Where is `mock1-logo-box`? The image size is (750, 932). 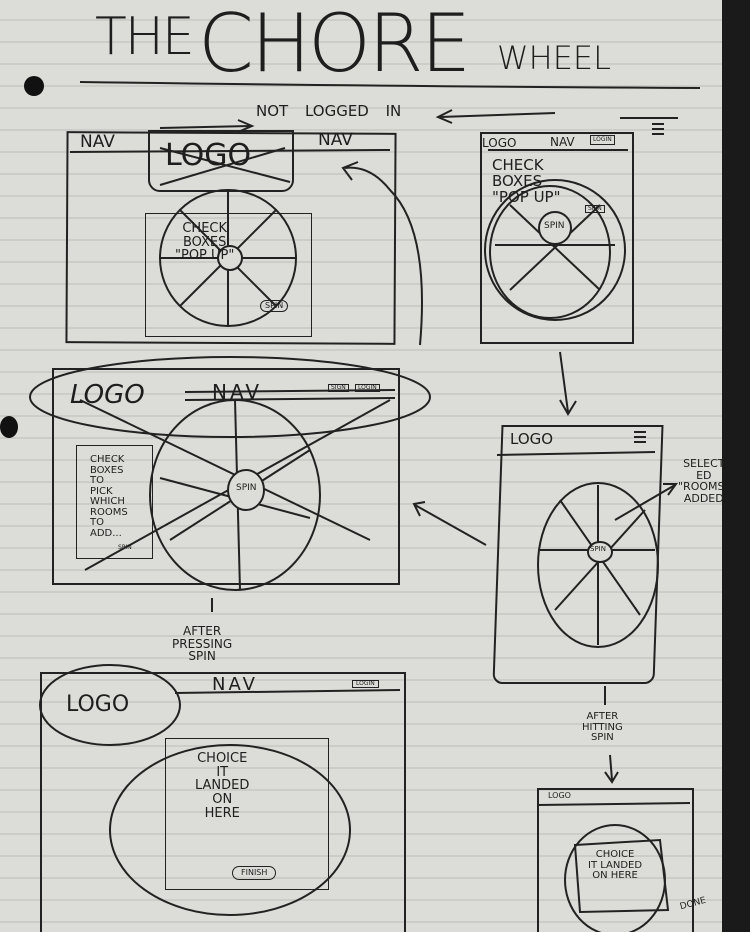
mock1-logo-box is located at coordinates (221, 161).